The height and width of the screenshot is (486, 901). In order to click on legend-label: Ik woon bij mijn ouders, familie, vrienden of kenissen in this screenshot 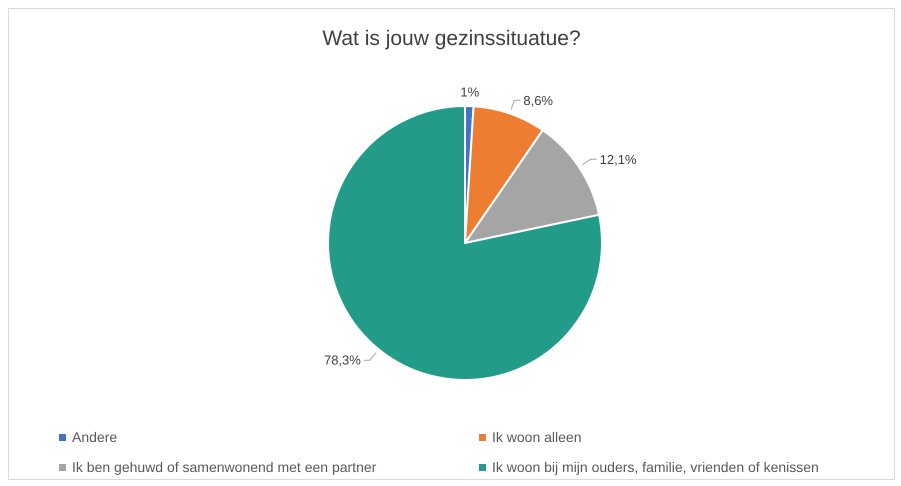, I will do `click(655, 467)`.